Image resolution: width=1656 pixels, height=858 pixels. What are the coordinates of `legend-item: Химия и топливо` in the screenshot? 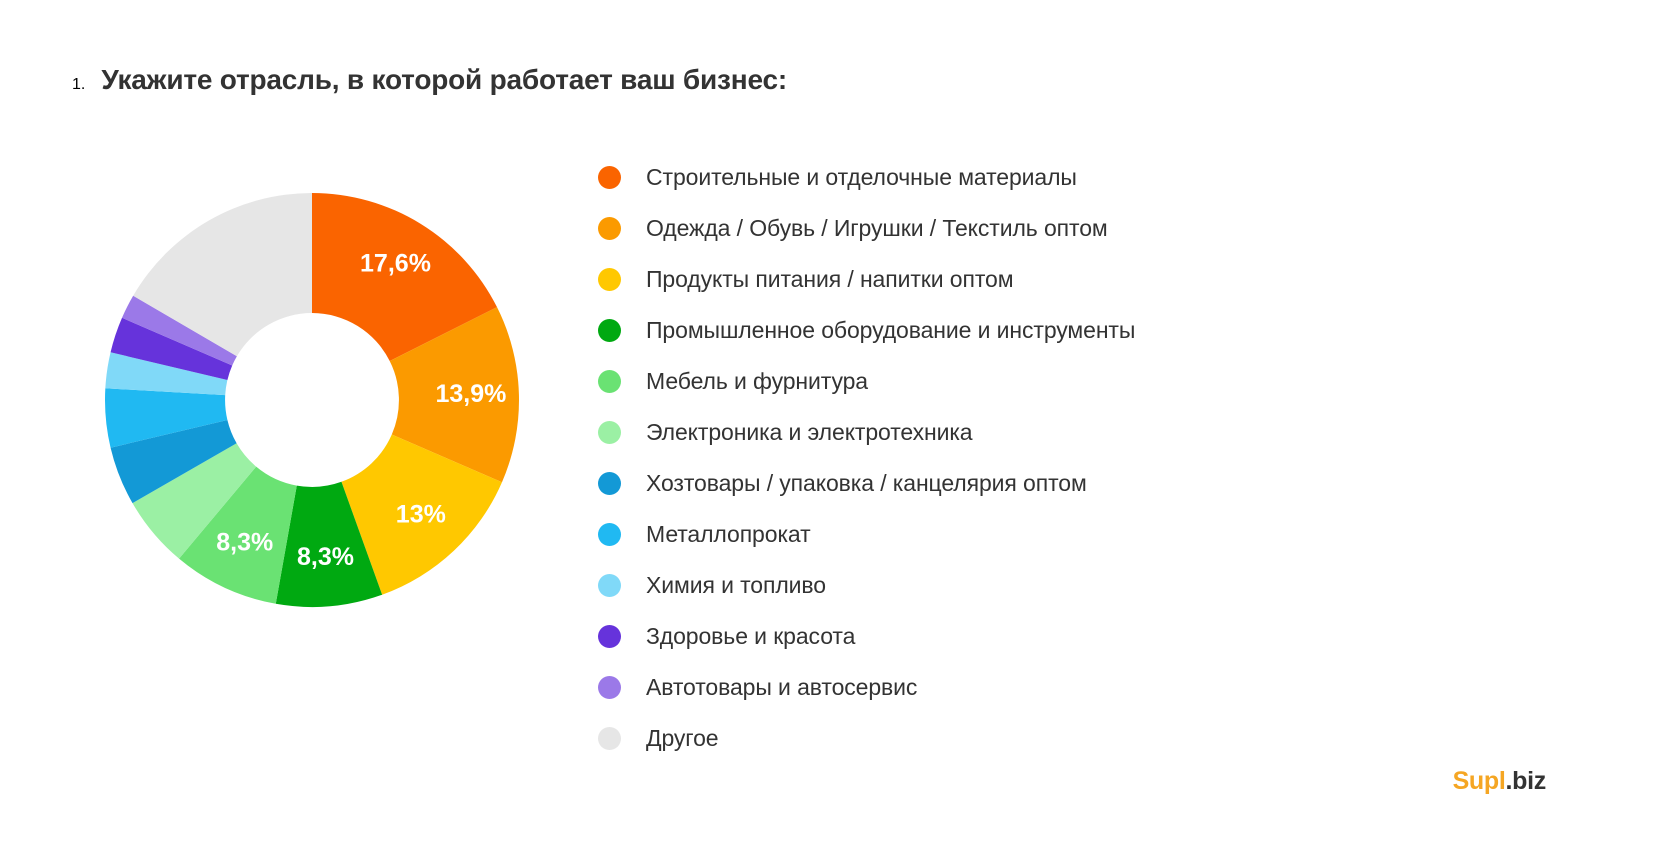 It's located at (948, 585).